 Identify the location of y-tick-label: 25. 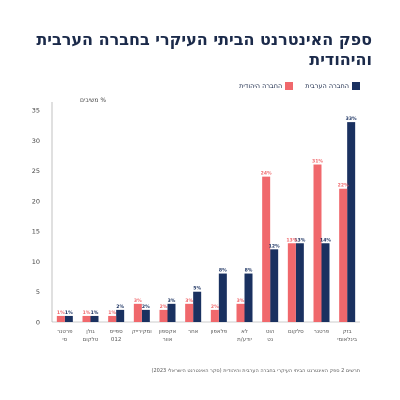
(36, 171).